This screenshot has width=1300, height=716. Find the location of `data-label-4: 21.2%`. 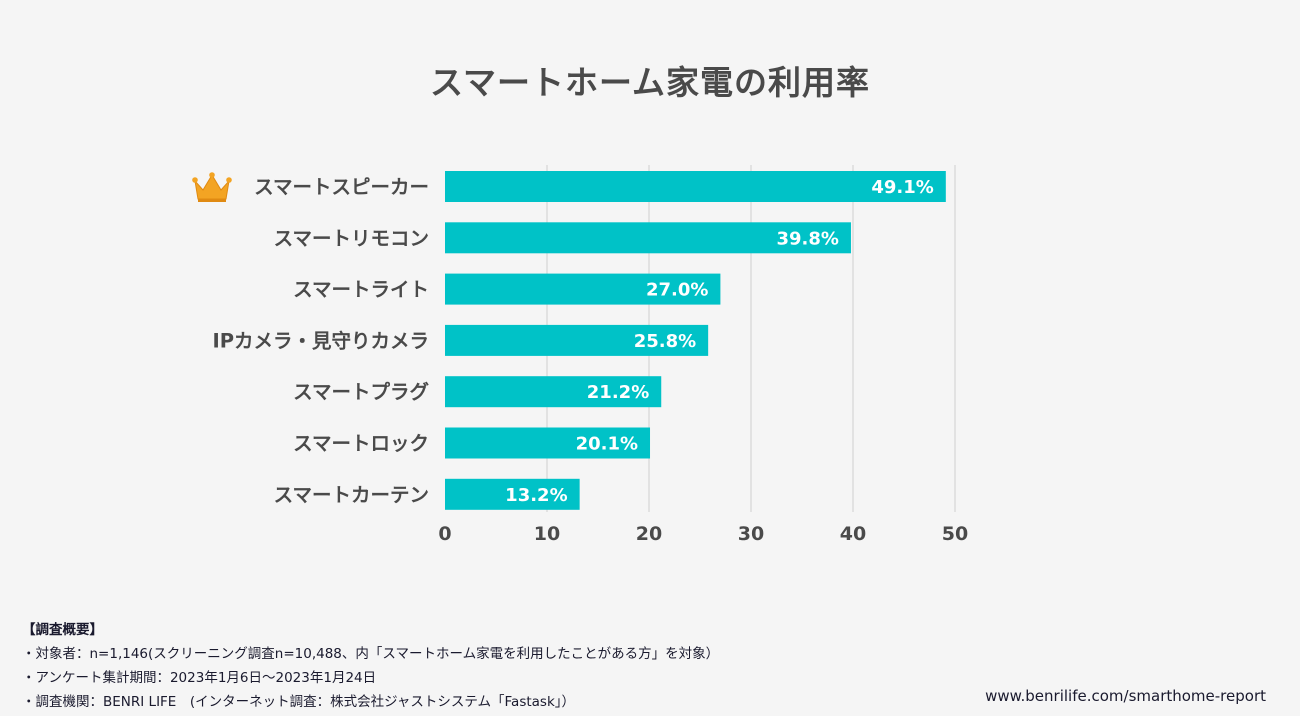

data-label-4: 21.2% is located at coordinates (618, 392).